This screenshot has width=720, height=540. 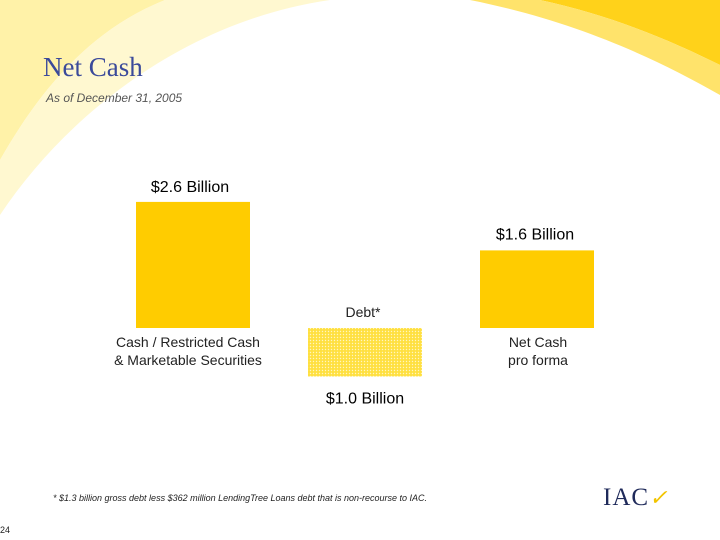 What do you see at coordinates (365, 352) in the screenshot?
I see `bar-debt` at bounding box center [365, 352].